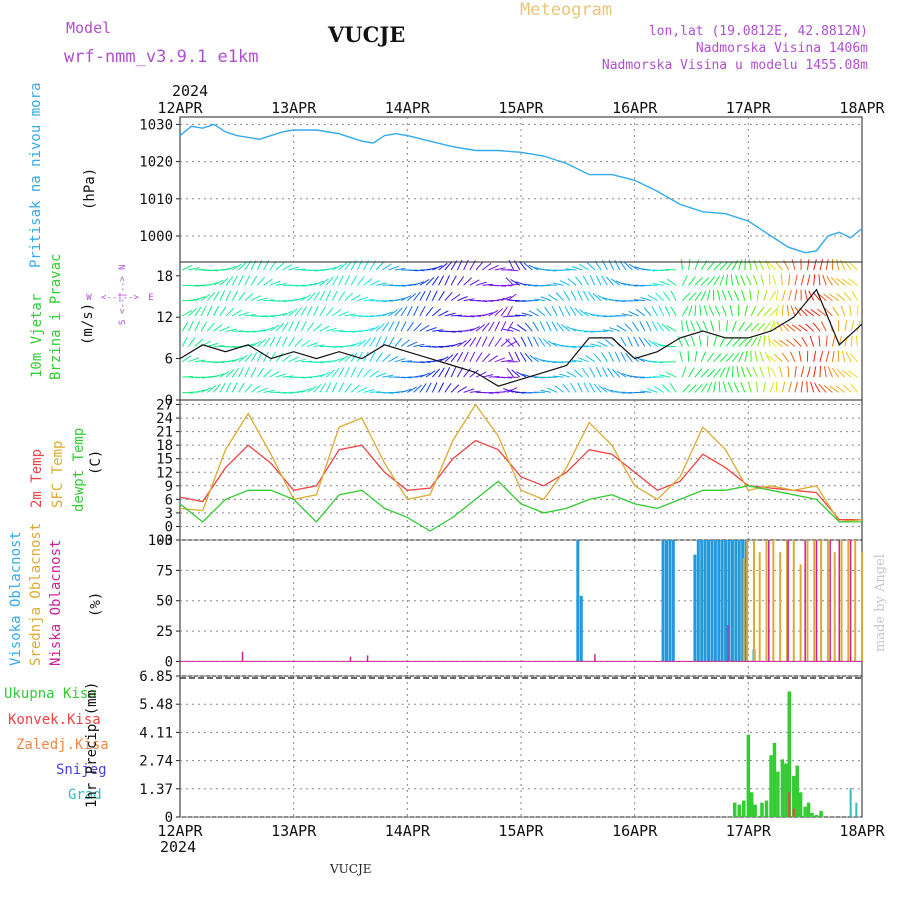  What do you see at coordinates (180, 831) in the screenshot?
I see `time-tick-bottom: 12APR` at bounding box center [180, 831].